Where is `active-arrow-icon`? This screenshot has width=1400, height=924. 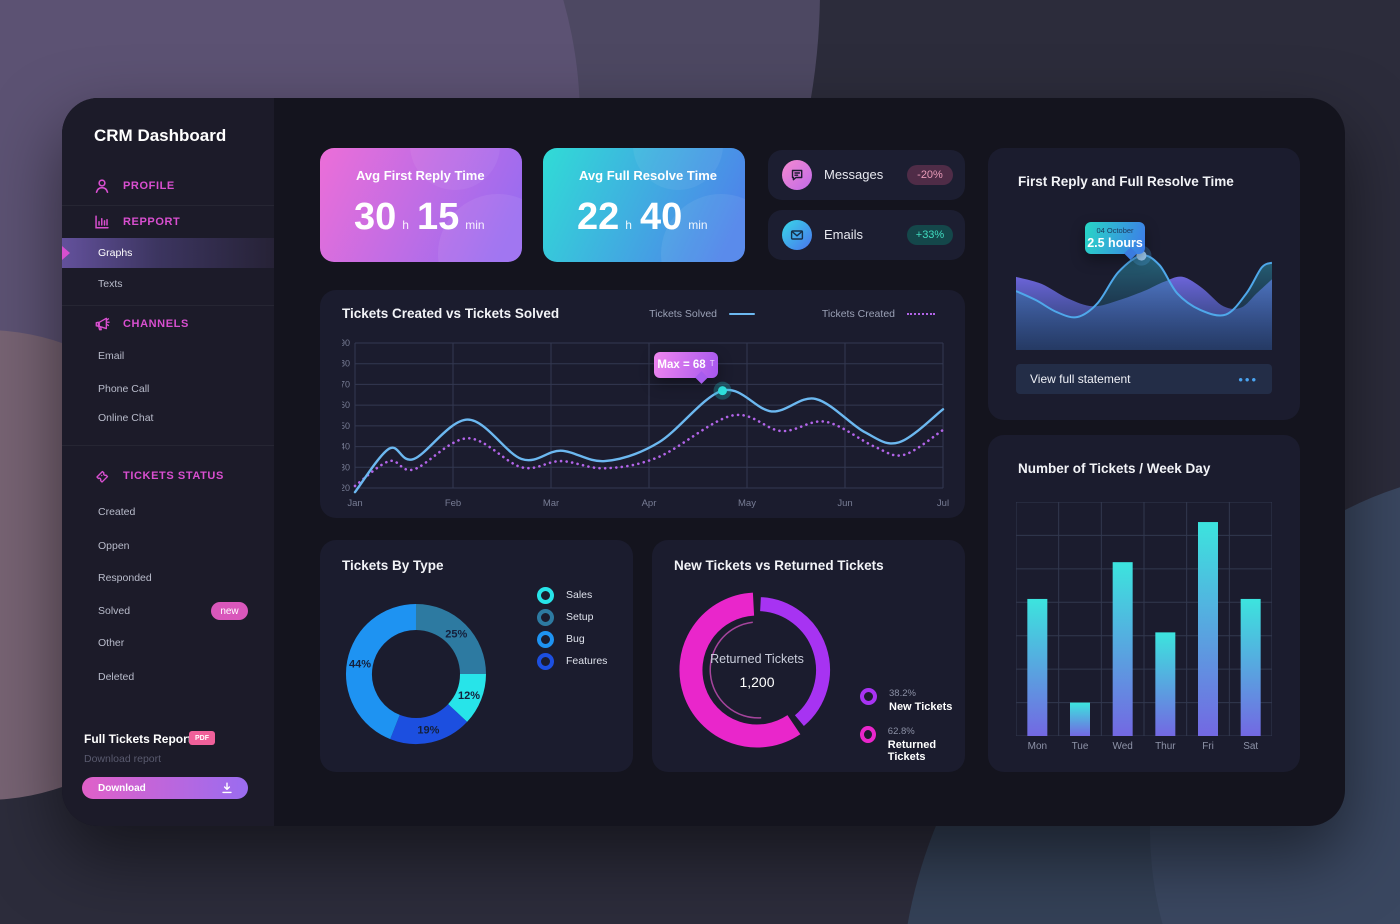 active-arrow-icon is located at coordinates (66, 253).